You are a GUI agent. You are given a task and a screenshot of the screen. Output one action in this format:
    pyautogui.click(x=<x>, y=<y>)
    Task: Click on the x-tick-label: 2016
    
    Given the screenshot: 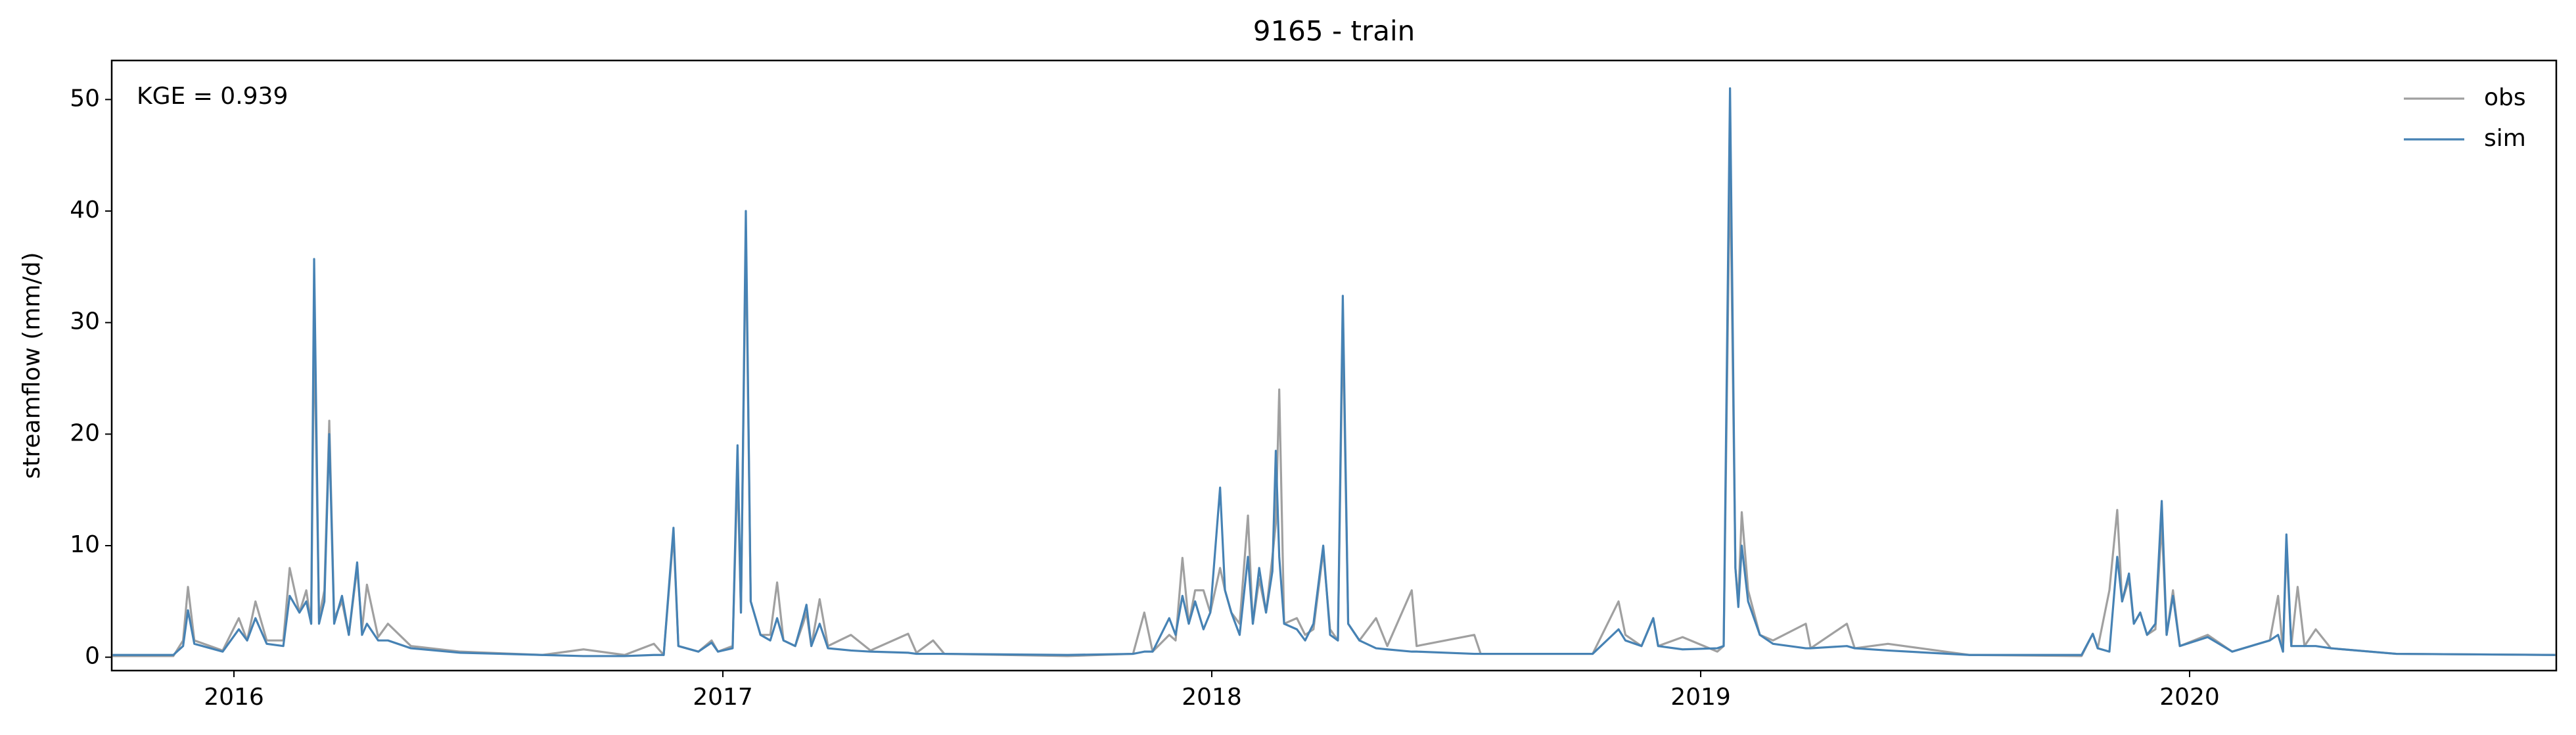 What is the action you would take?
    pyautogui.click(x=234, y=697)
    